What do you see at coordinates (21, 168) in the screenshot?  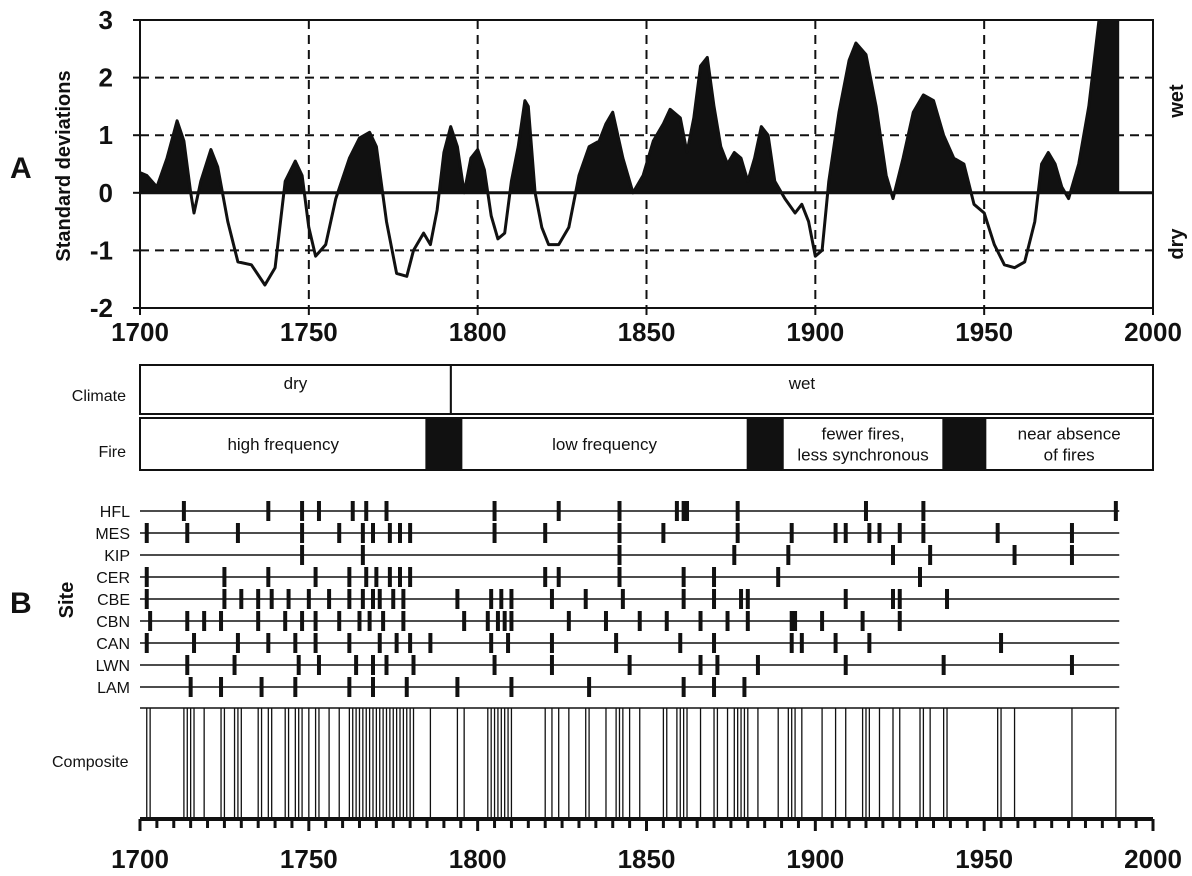 I see `panel-letter-a: A` at bounding box center [21, 168].